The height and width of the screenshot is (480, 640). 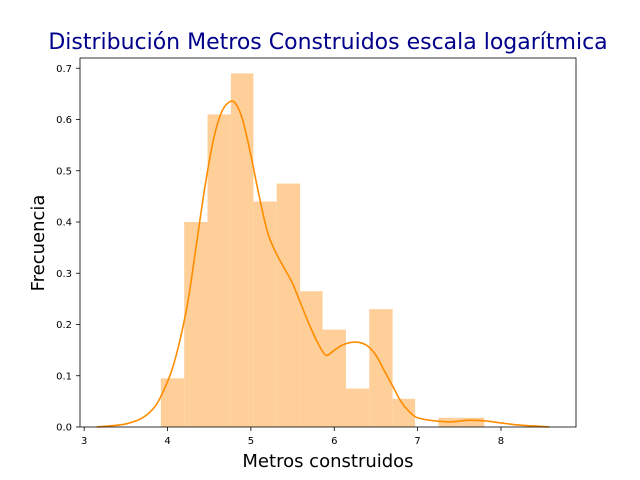 I want to click on y-tick-label: 0.6, so click(x=64, y=120).